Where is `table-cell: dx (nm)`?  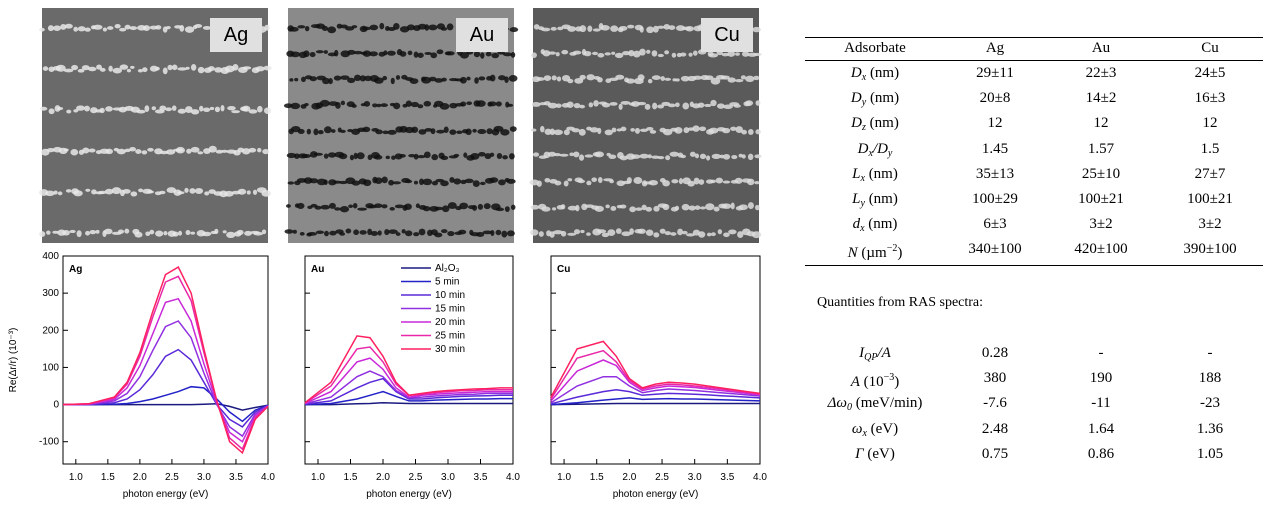 table-cell: dx (nm) is located at coordinates (875, 226).